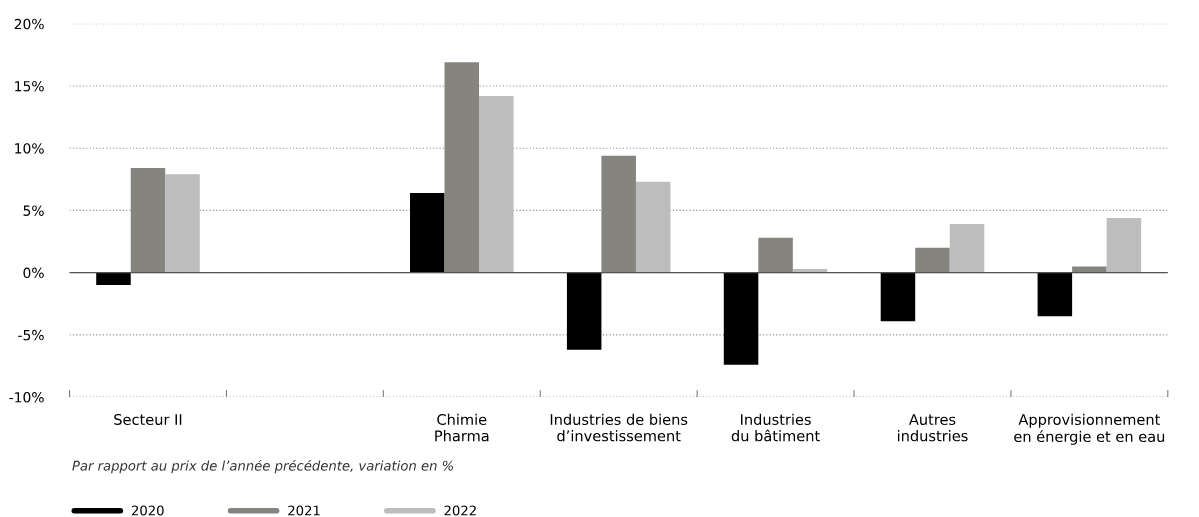  Describe the element at coordinates (775, 427) in the screenshot. I see `x-tick-label: Industries du bâtiment` at that location.